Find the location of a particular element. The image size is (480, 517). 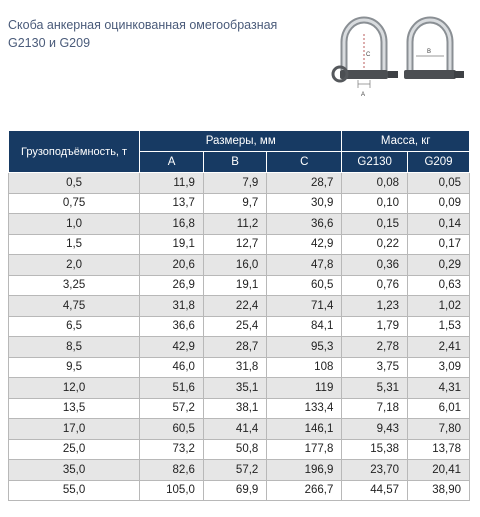

table-cell: 15,38 is located at coordinates (375, 449).